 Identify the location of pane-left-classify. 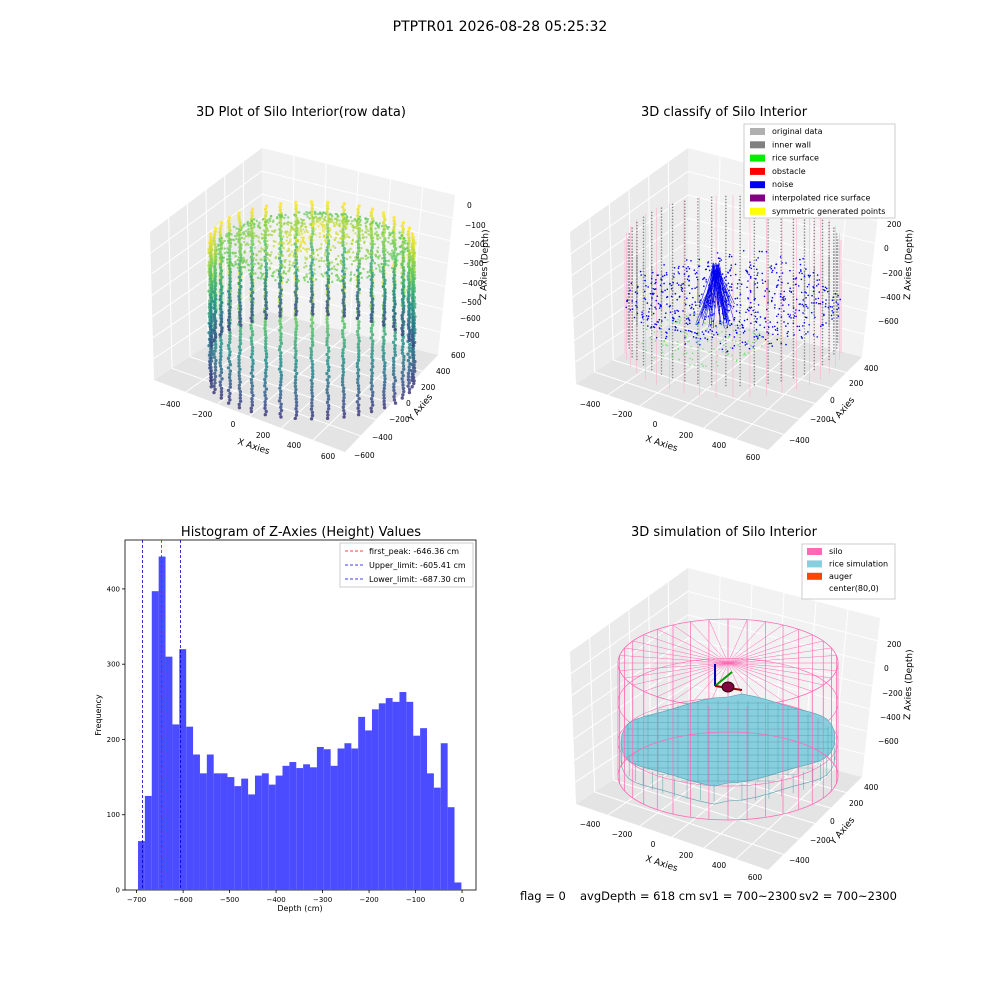
(629, 266).